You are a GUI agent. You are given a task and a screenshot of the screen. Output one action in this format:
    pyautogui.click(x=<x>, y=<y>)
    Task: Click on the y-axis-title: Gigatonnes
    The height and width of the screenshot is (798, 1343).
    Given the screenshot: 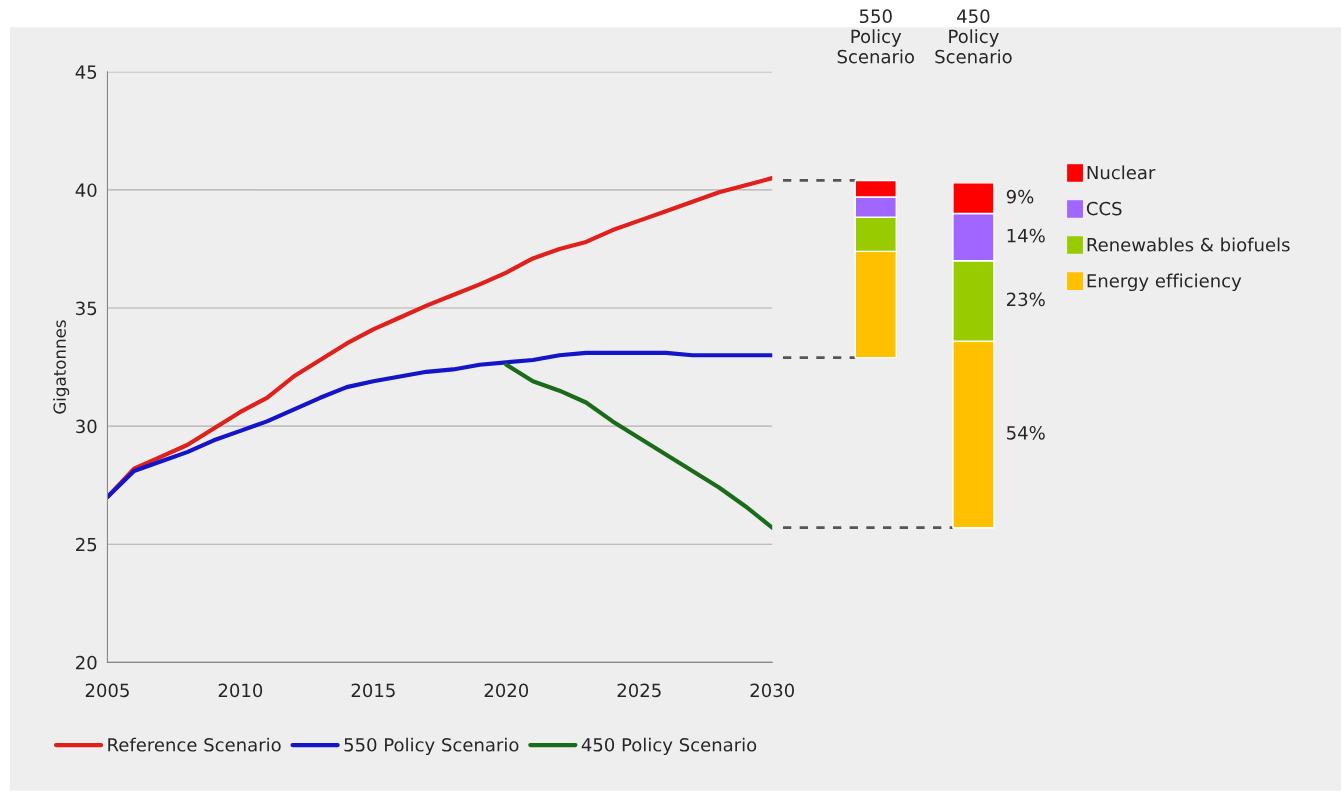 What is the action you would take?
    pyautogui.click(x=61, y=367)
    